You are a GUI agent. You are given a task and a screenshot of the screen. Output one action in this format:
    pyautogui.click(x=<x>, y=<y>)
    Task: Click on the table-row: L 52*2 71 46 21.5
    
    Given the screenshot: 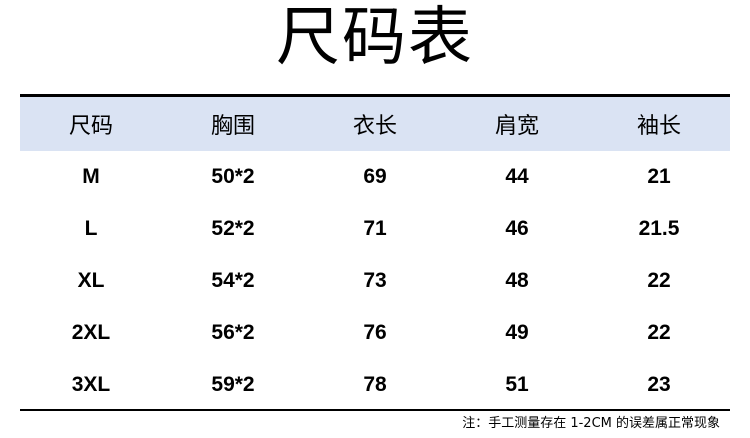 What is the action you would take?
    pyautogui.click(x=375, y=229)
    